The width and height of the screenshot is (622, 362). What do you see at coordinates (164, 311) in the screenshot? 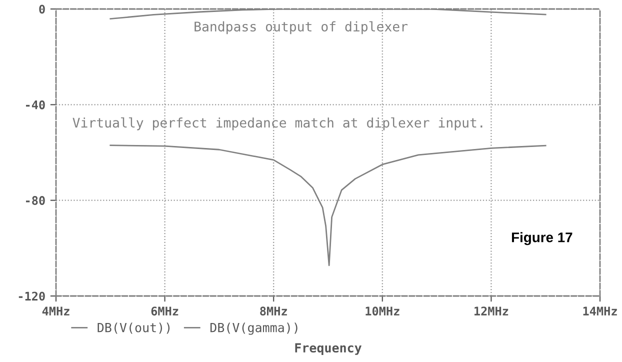
I see `x-tick-label: 6MHz` at bounding box center [164, 311].